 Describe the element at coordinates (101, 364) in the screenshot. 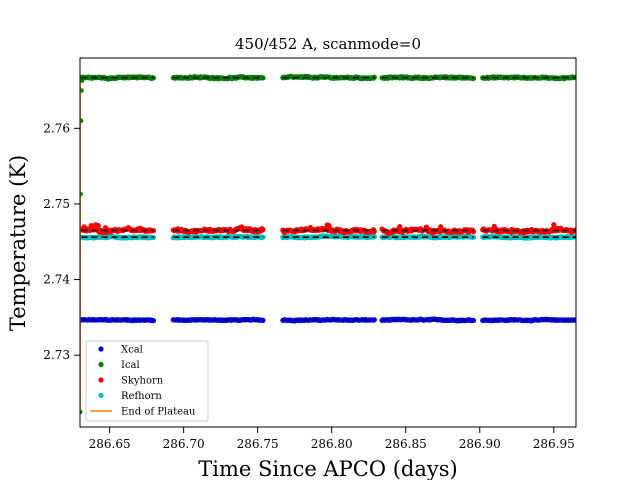

I see `legend-marker-ical` at that location.